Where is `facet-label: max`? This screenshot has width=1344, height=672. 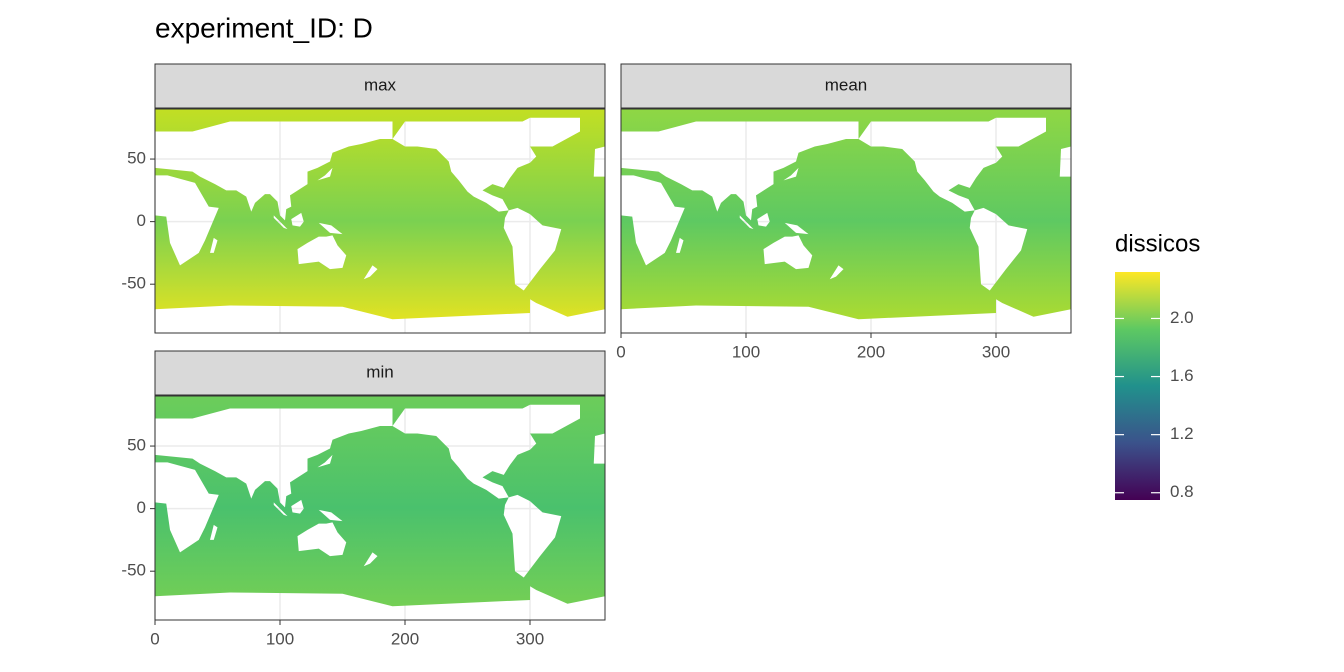
facet-label: max is located at coordinates (380, 84).